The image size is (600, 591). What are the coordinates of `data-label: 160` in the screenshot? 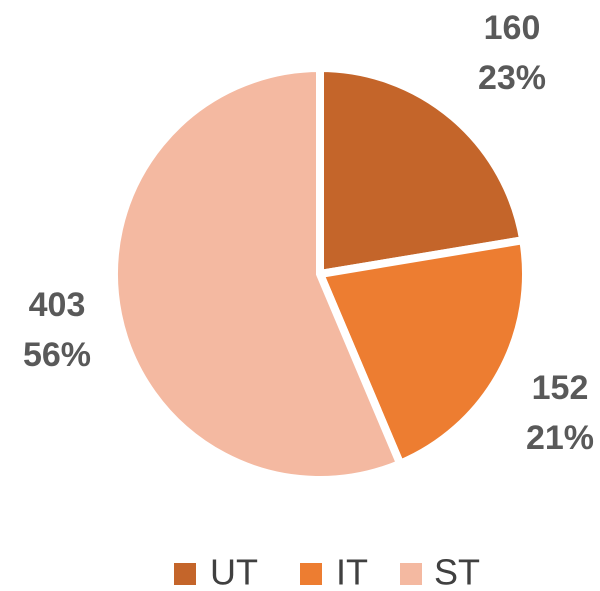 It's located at (512, 28).